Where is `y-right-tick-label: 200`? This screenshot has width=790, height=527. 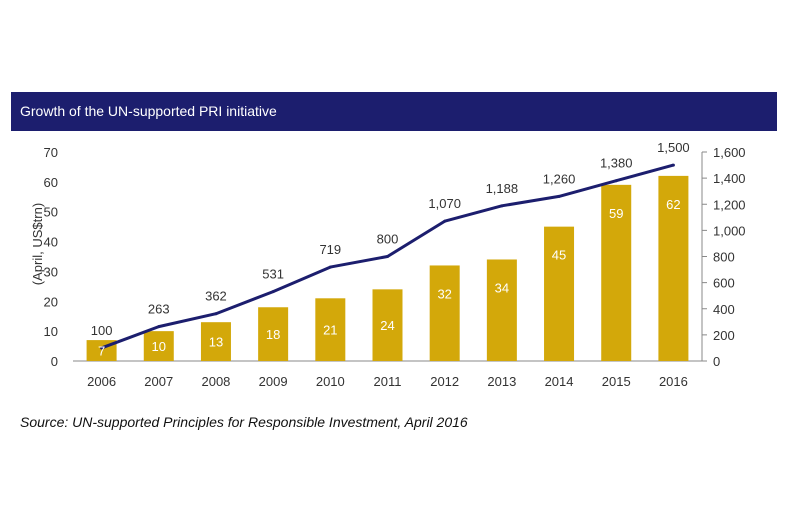
y-right-tick-label: 200 is located at coordinates (724, 335).